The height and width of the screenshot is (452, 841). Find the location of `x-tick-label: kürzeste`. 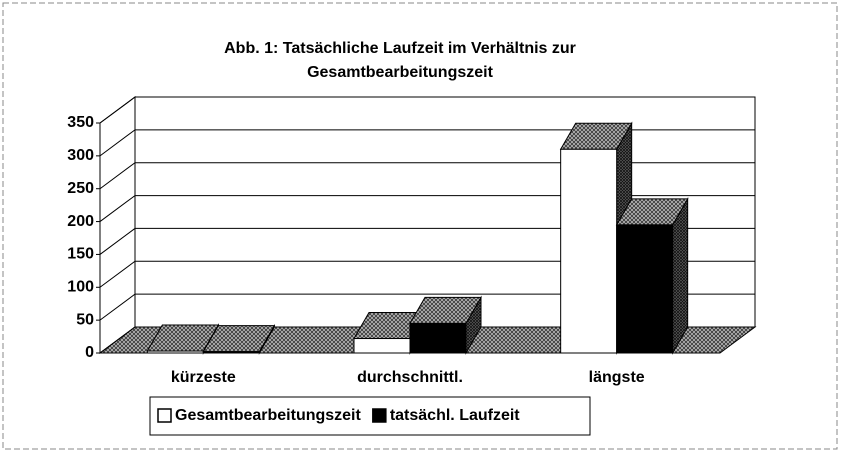

x-tick-label: kürzeste is located at coordinates (203, 377).